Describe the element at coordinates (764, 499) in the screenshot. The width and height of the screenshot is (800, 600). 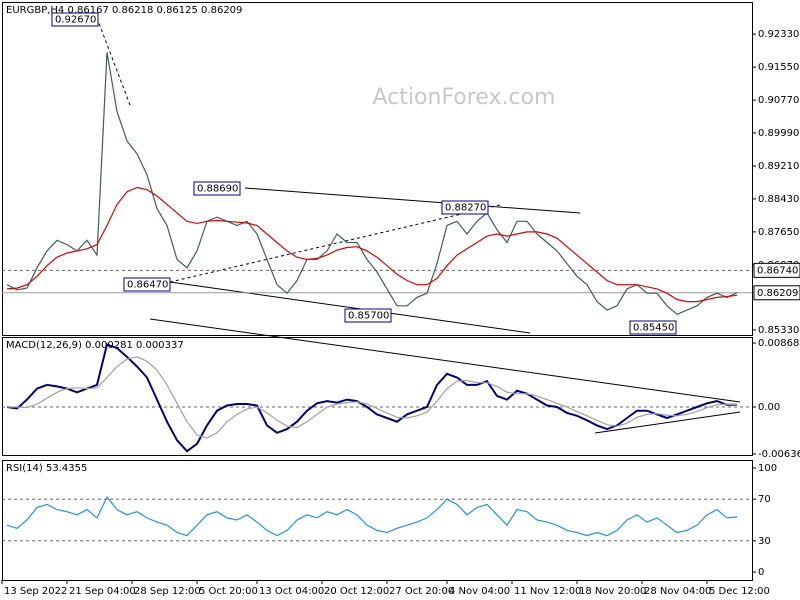
I see `y-tick-label: 70` at that location.